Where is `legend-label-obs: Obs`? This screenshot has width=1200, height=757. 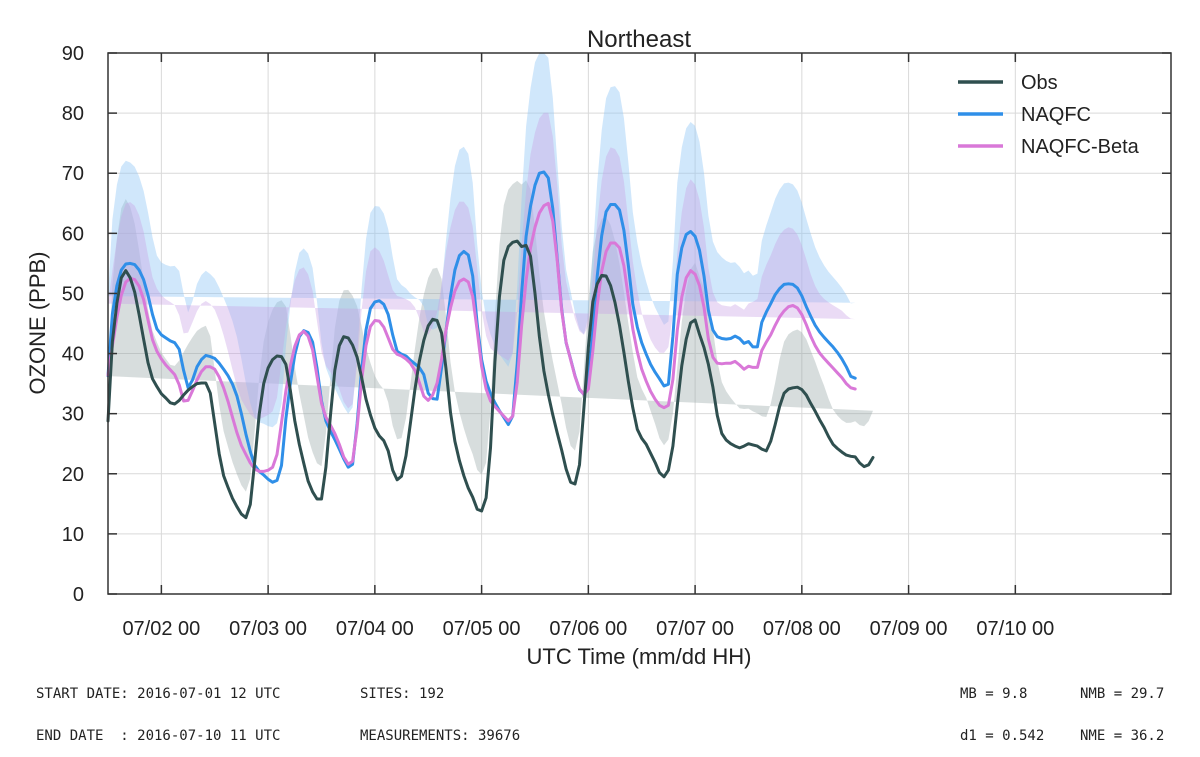 legend-label-obs: Obs is located at coordinates (1039, 83).